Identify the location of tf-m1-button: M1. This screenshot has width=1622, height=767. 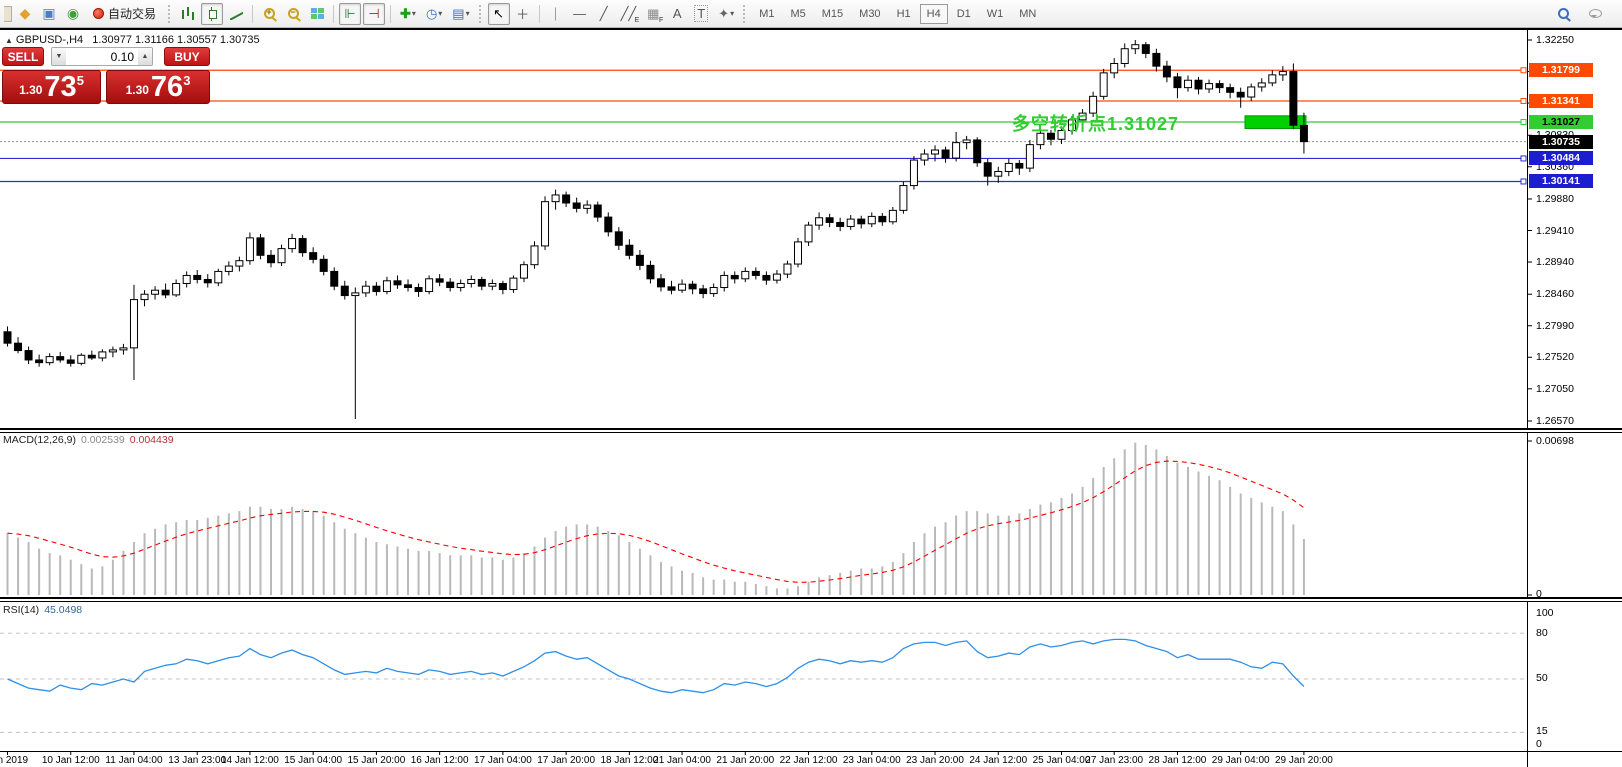
(767, 13).